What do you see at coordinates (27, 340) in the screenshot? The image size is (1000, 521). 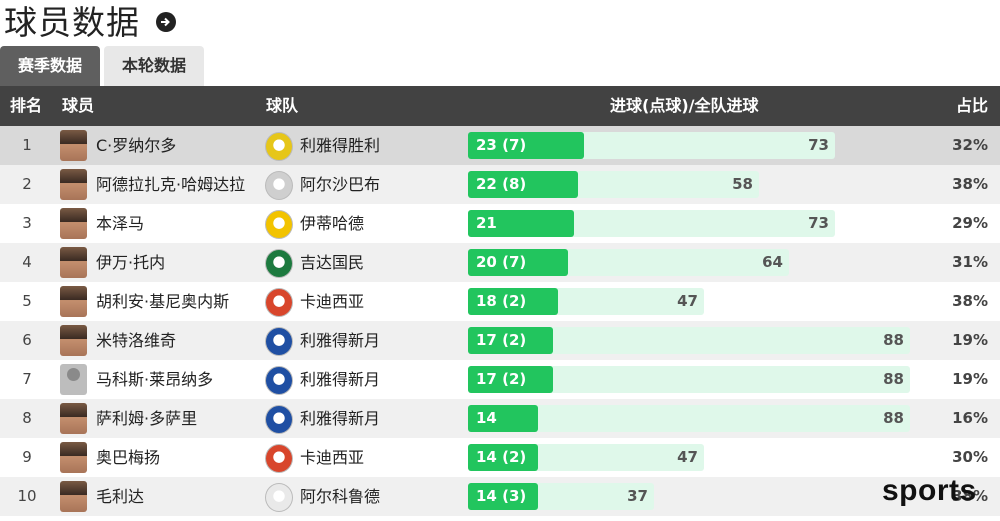 I see `rank-cell: 6` at bounding box center [27, 340].